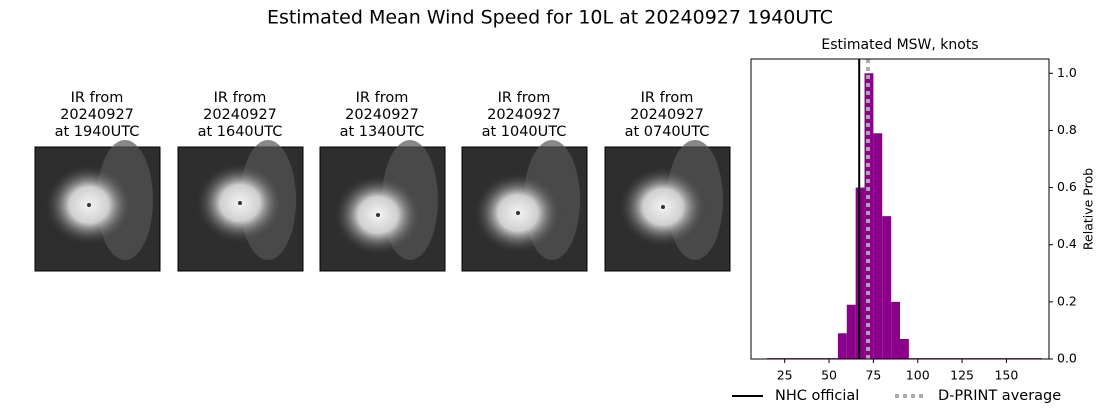  What do you see at coordinates (999, 396) in the screenshot?
I see `legend-label: D-PRINT average` at bounding box center [999, 396].